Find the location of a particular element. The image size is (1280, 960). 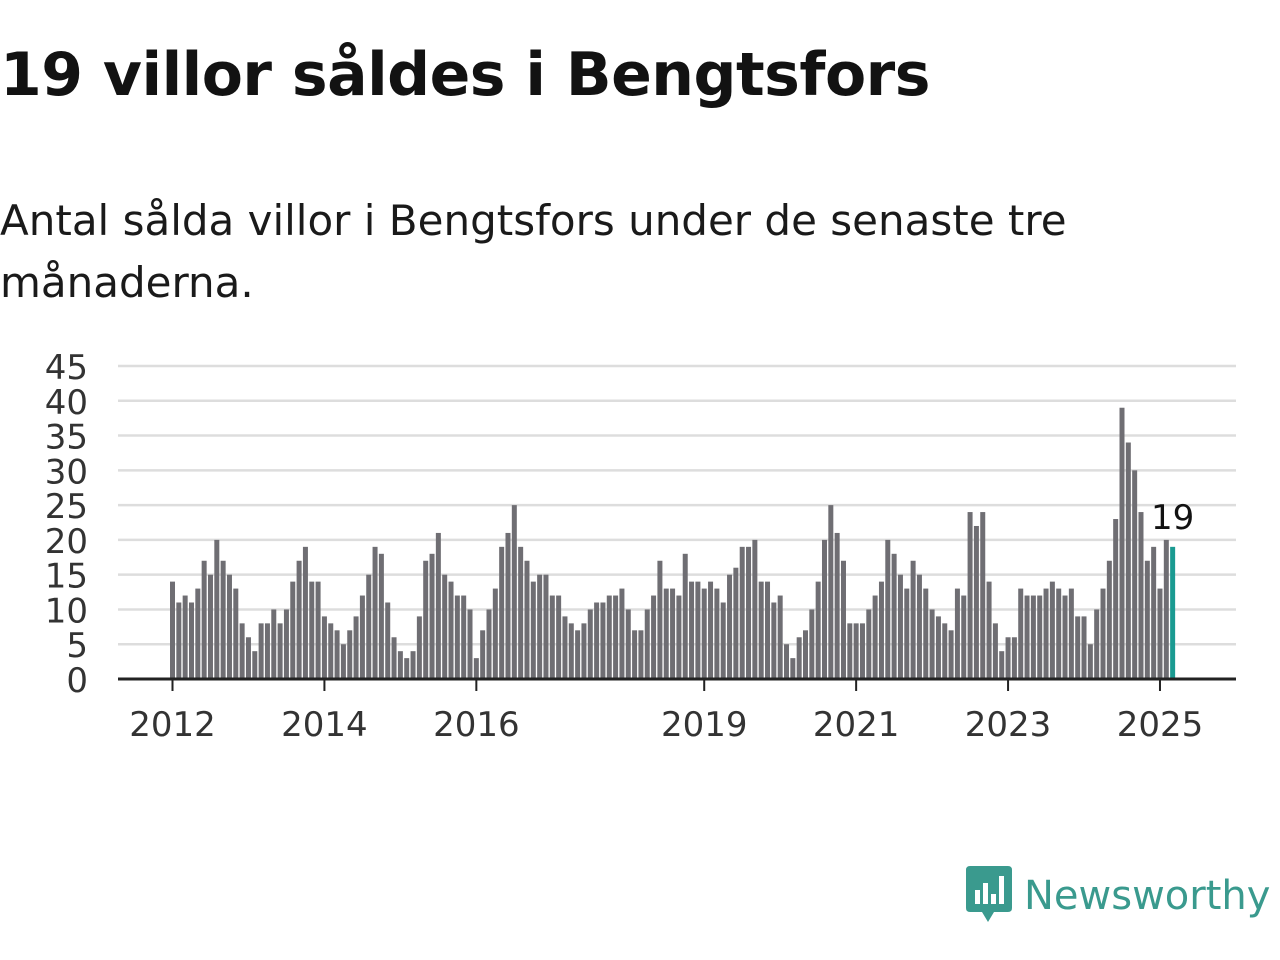

y-tick-label: 15 is located at coordinates (66, 577).